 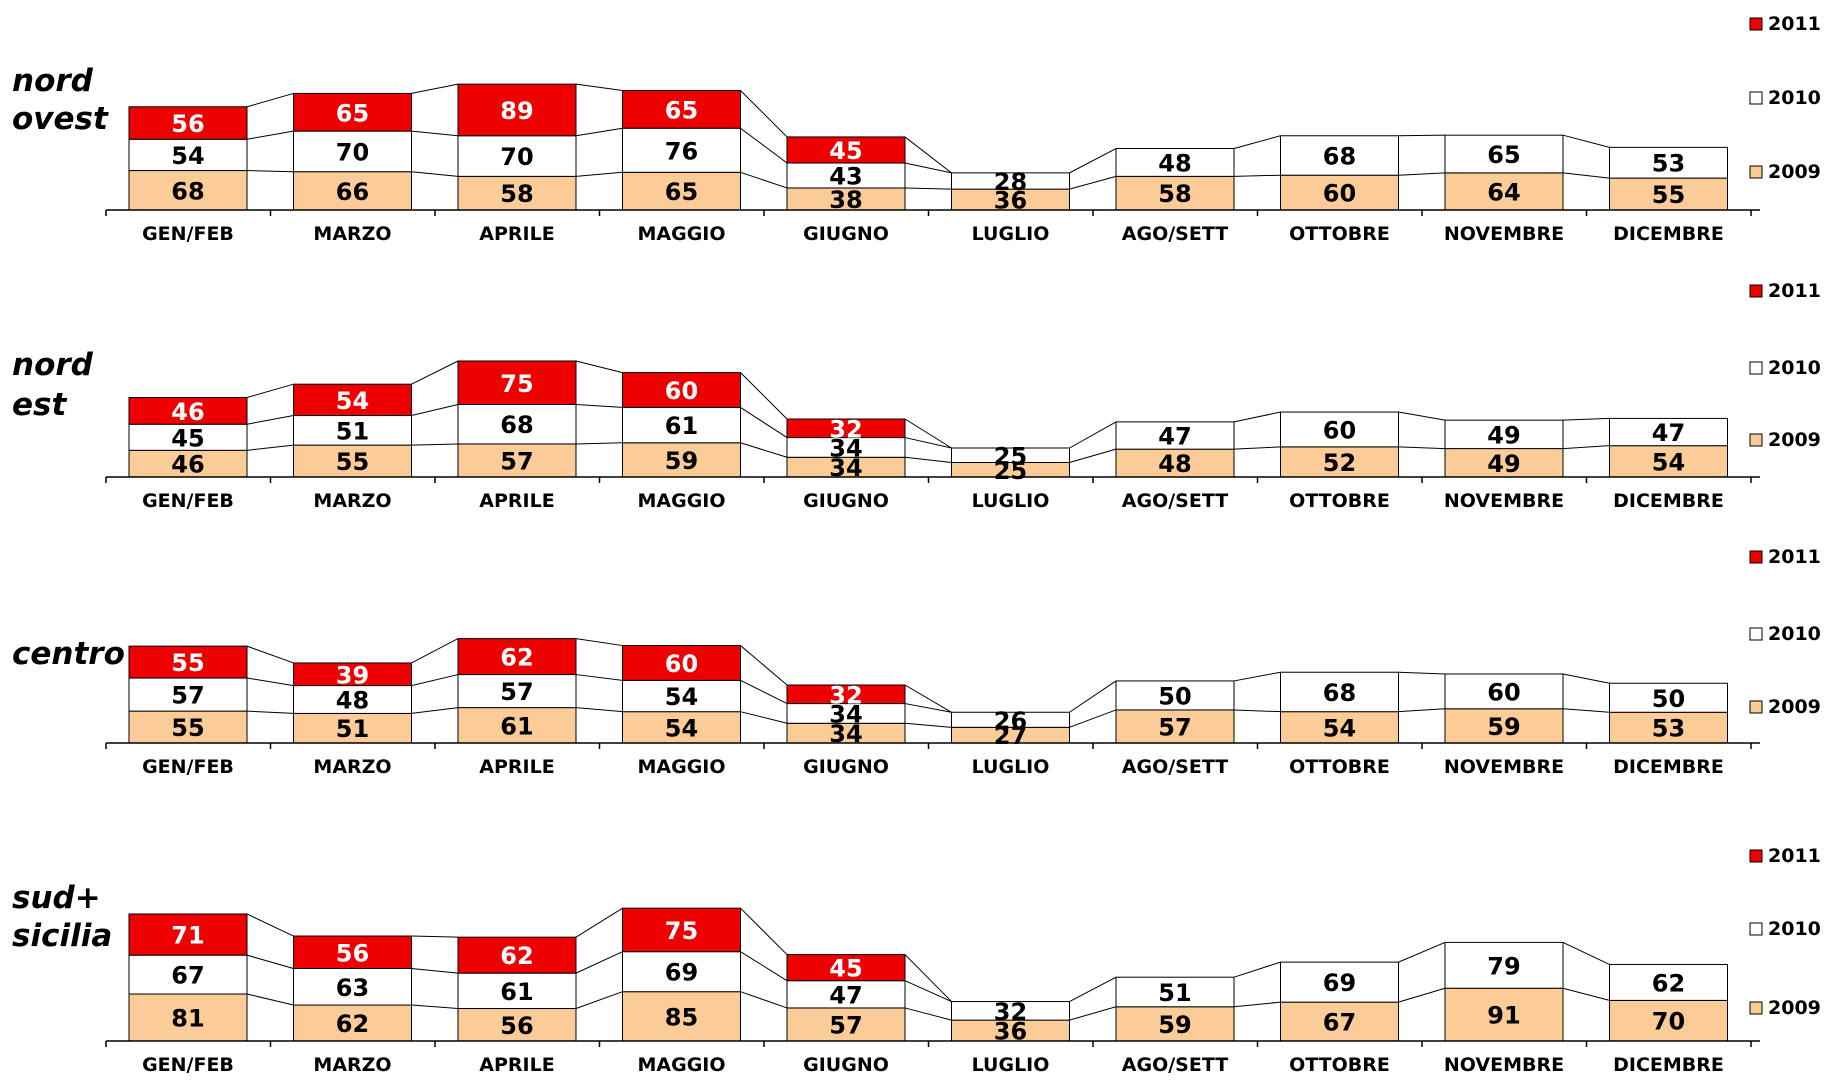 What do you see at coordinates (56, 898) in the screenshot?
I see `region-label: sud+` at bounding box center [56, 898].